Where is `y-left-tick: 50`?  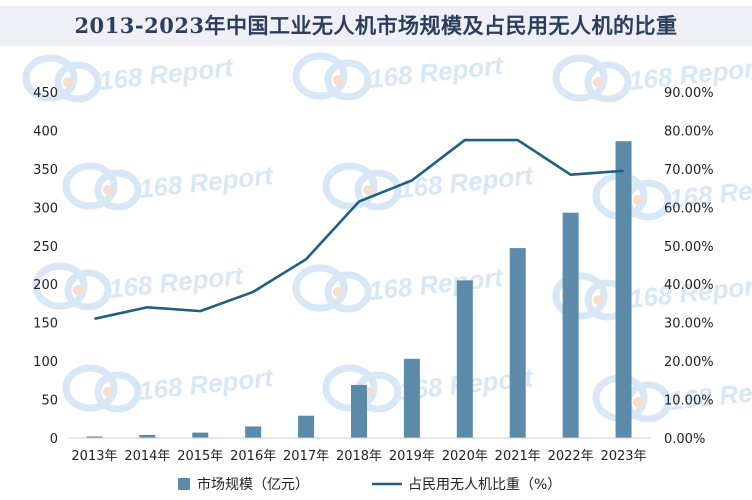
y-left-tick: 50 is located at coordinates (49, 401).